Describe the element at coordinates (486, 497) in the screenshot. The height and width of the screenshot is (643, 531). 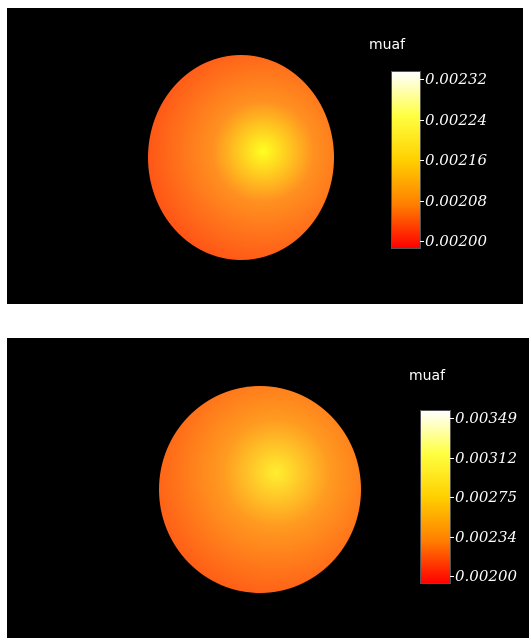
I see `tick-label: 0.00275` at that location.